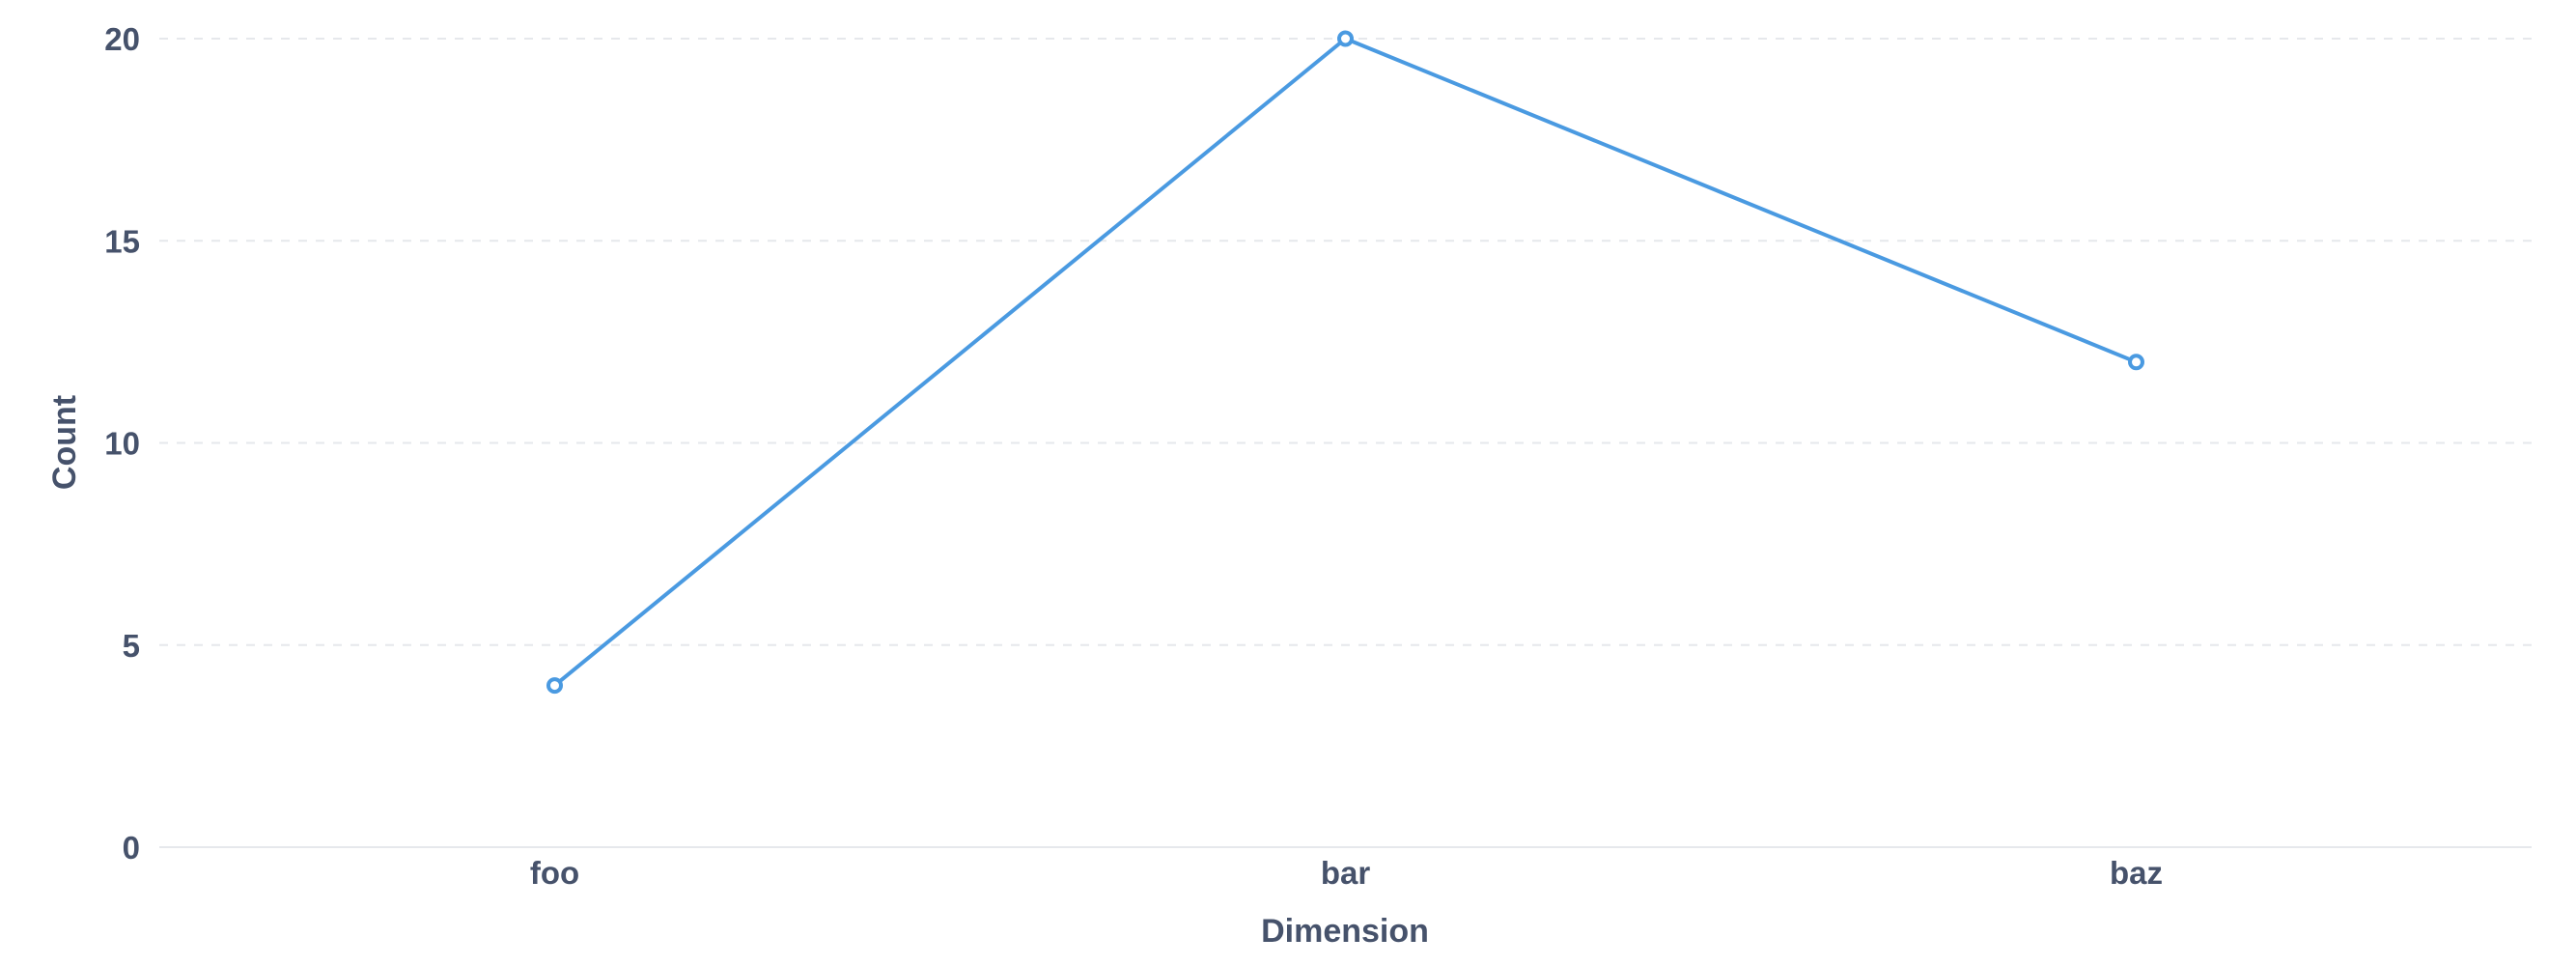 The width and height of the screenshot is (2576, 966). I want to click on y-tick-label: 5, so click(132, 646).